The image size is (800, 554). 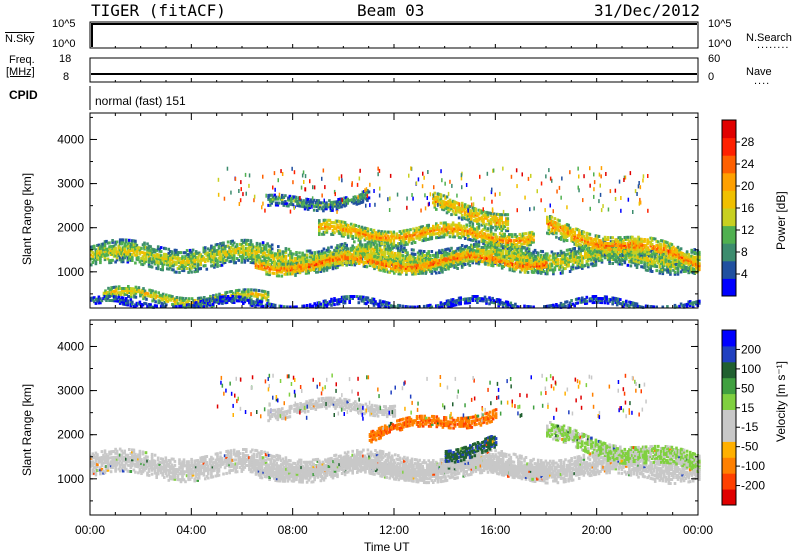 I want to click on nsky-label: N.Sky, so click(x=20, y=39).